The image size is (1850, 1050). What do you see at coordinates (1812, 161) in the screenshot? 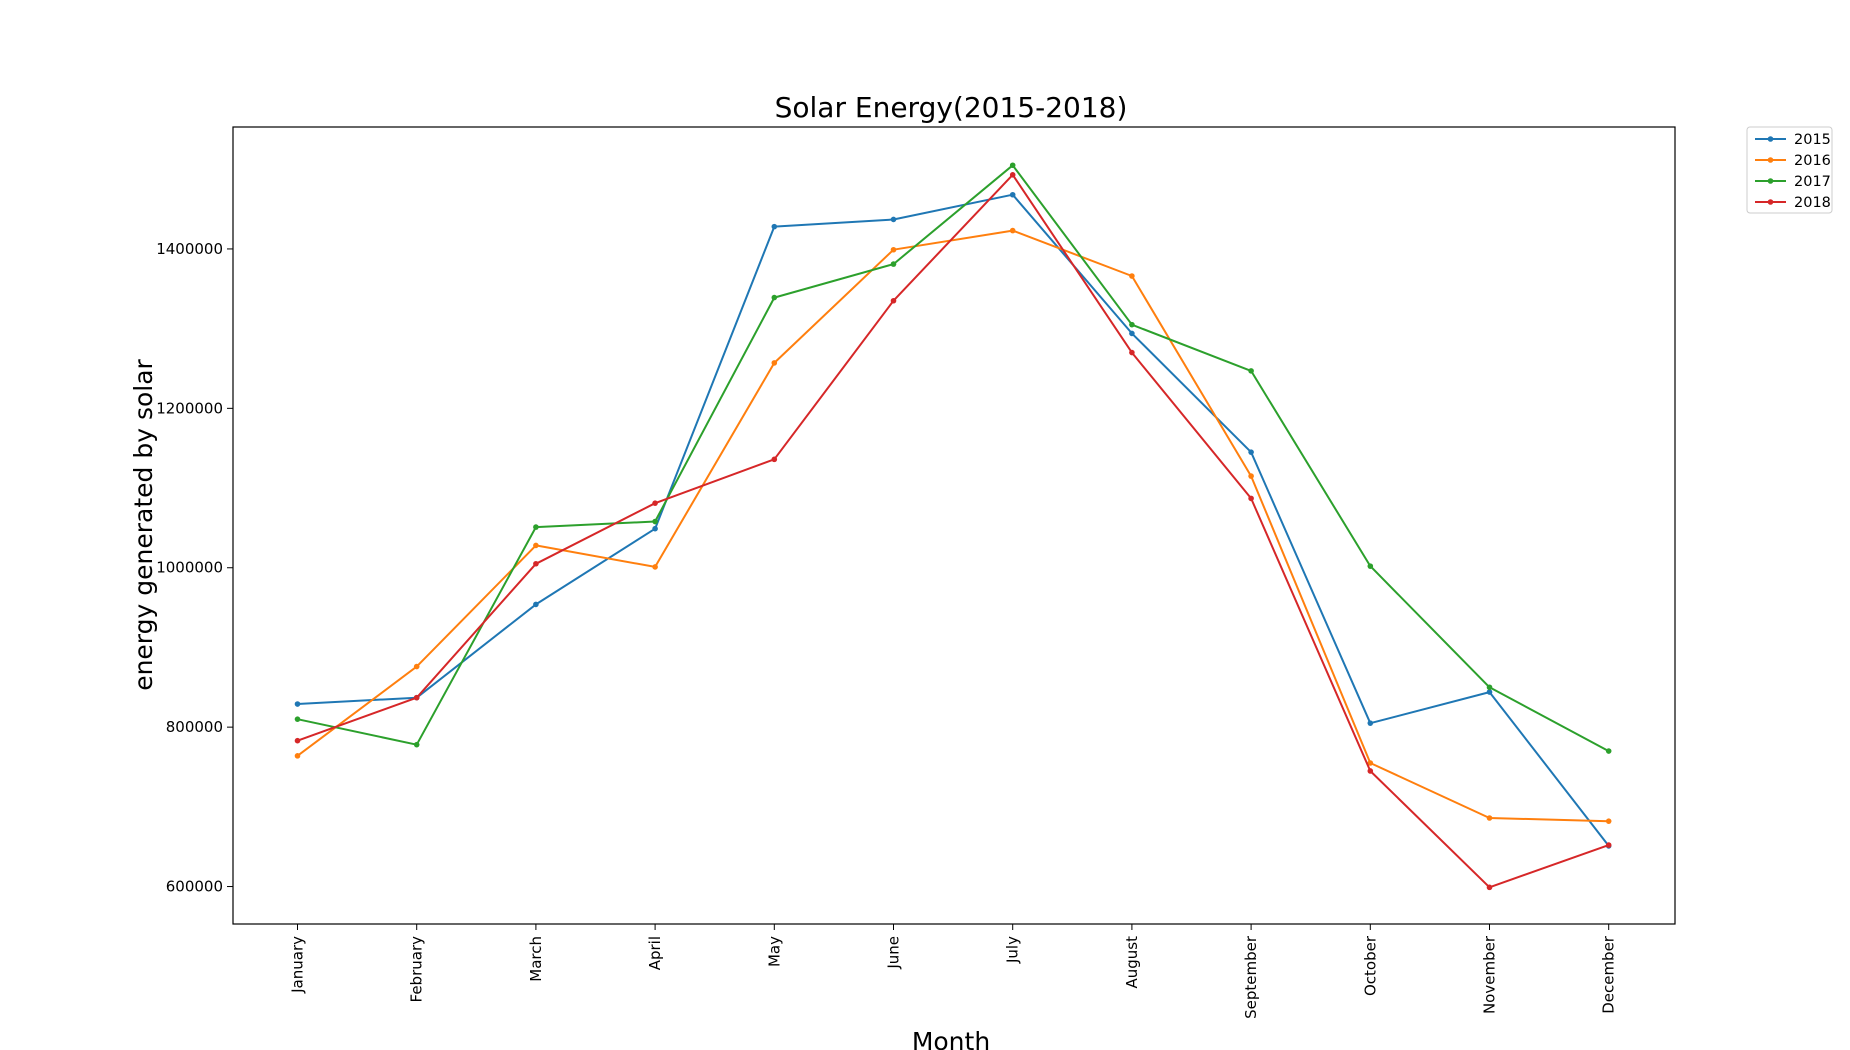
I see `legend-label: 2016` at bounding box center [1812, 161].